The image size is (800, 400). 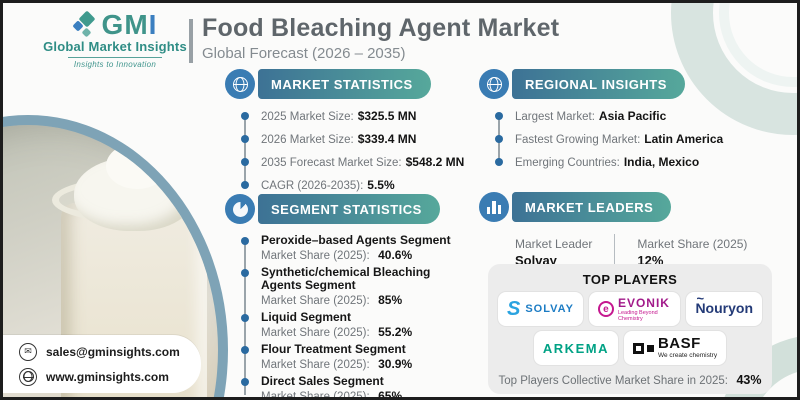 What do you see at coordinates (342, 84) in the screenshot?
I see `market-statistics-heading: MARKET STATISTICS` at bounding box center [342, 84].